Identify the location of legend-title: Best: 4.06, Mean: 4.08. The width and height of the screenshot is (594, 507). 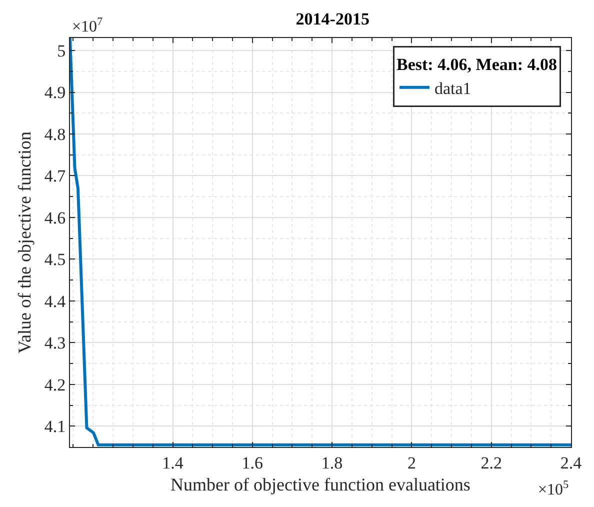
(477, 64).